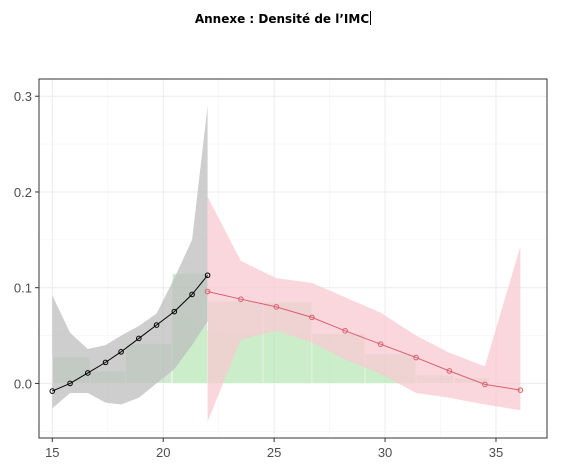 This screenshot has width=566, height=475. I want to click on y-tick-label: 0.2, so click(23, 192).